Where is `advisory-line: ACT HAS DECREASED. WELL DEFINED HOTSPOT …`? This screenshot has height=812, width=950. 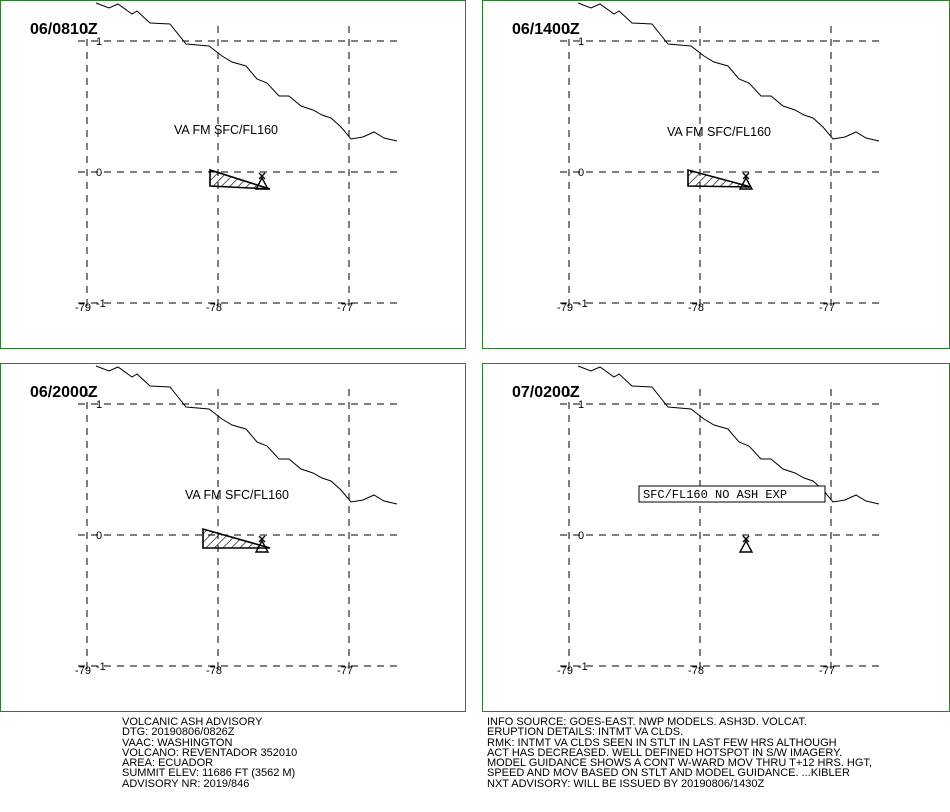
advisory-line: ACT HAS DECREASED. WELL DEFINED HOTSPOT … is located at coordinates (665, 752).